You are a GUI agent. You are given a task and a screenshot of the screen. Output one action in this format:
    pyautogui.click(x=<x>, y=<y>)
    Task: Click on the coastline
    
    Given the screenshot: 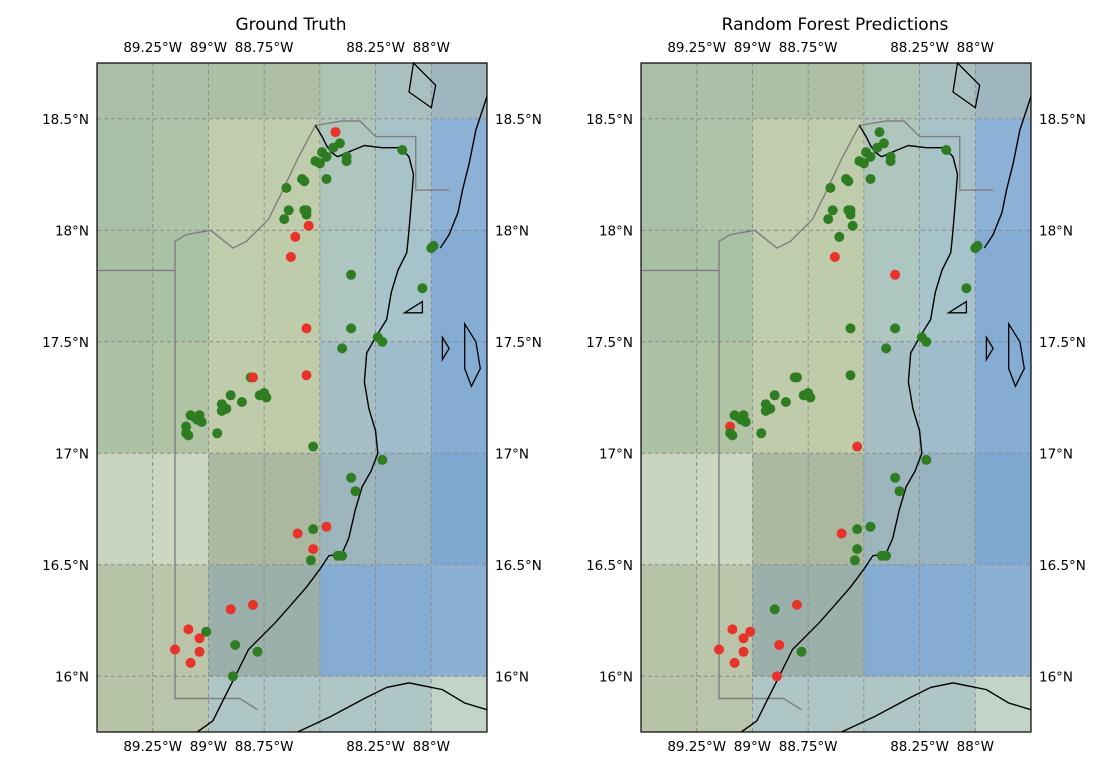 What is the action you would take?
    pyautogui.click(x=1007, y=172)
    